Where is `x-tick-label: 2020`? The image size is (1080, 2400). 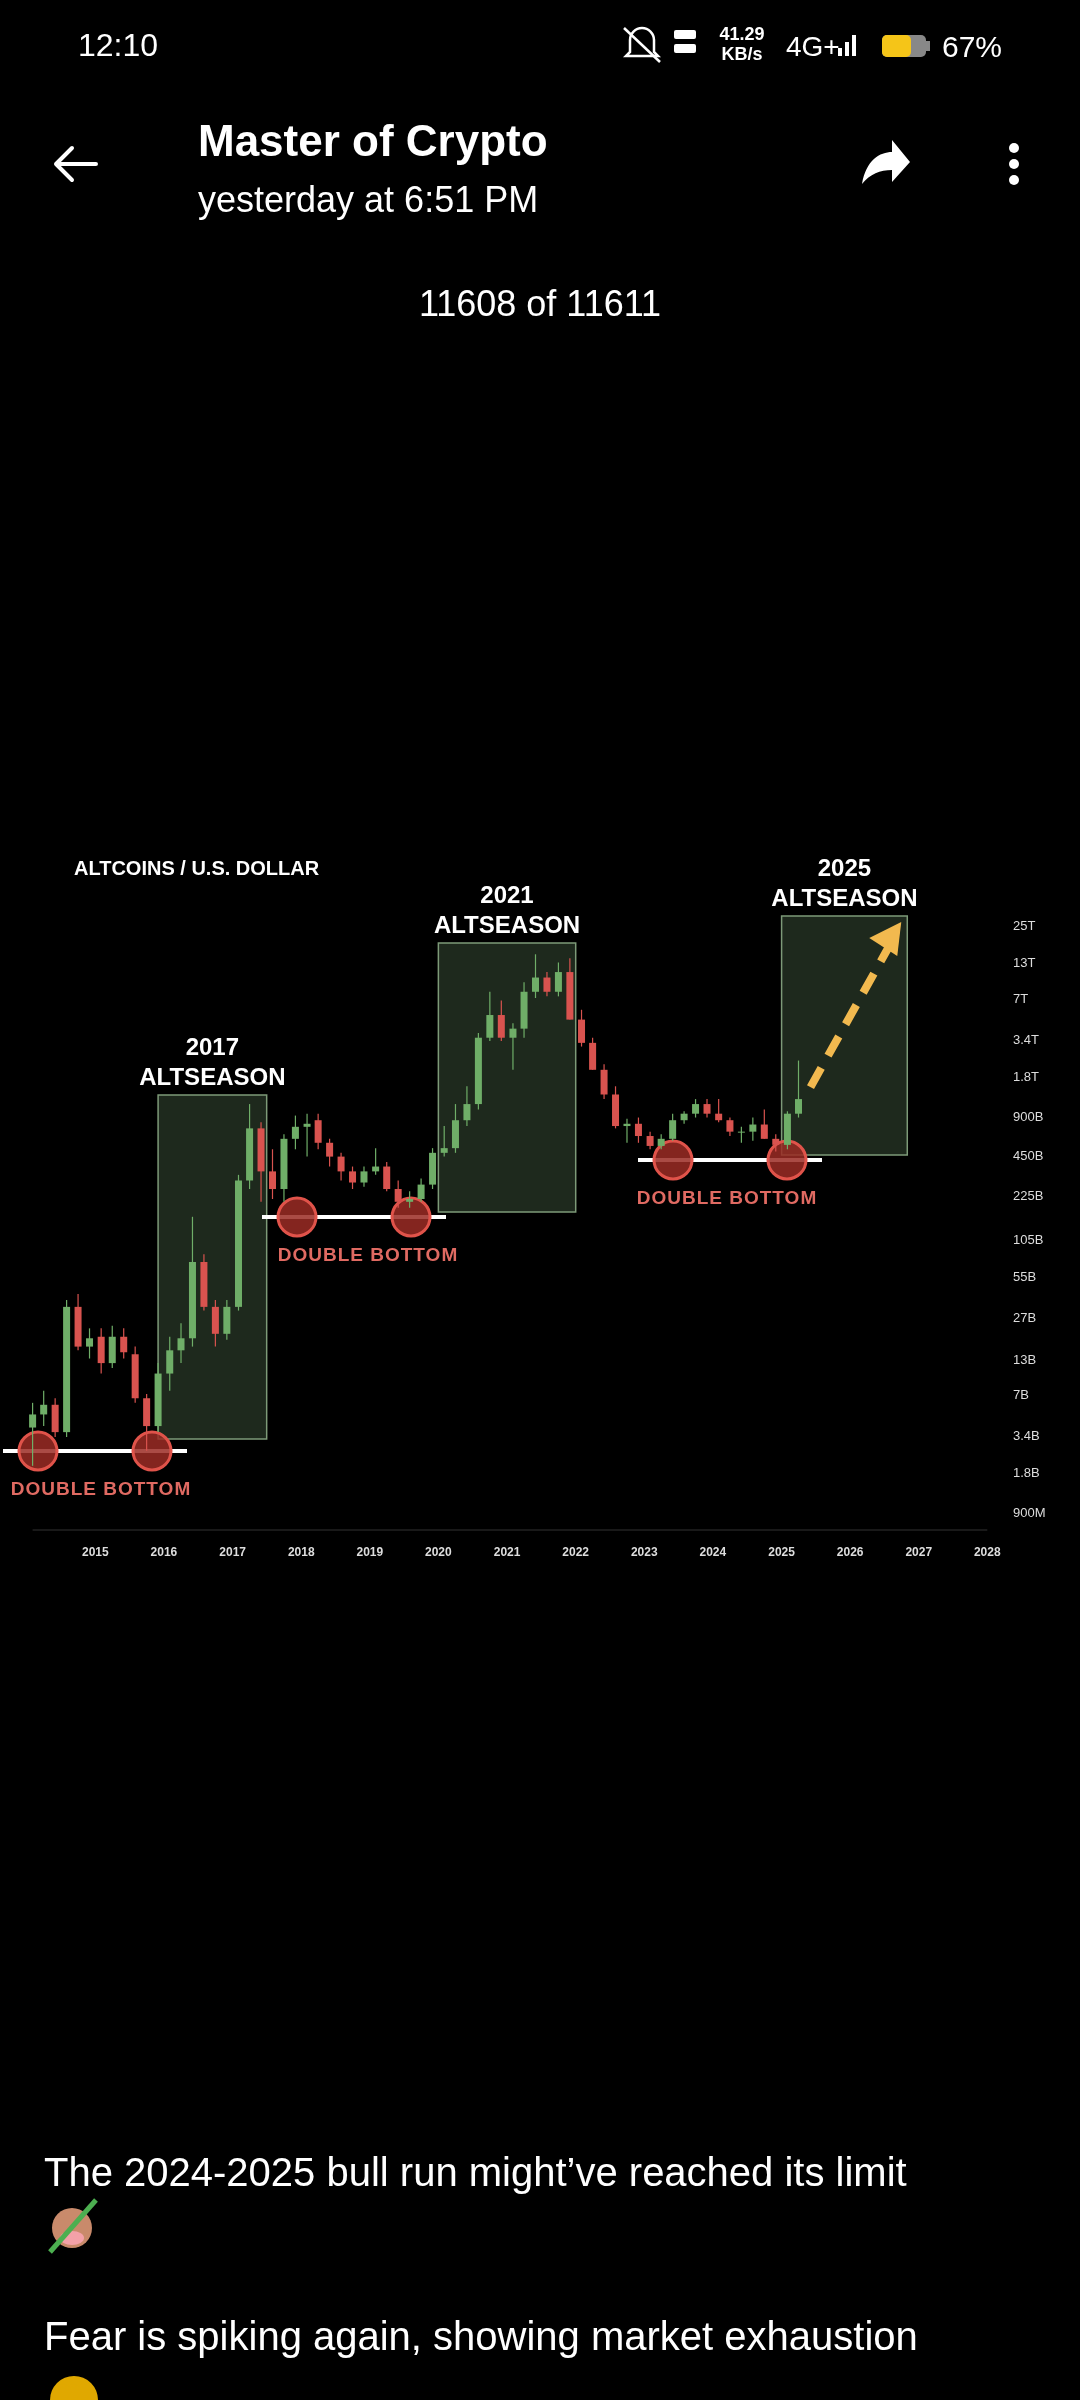 x-tick-label: 2020 is located at coordinates (439, 1552).